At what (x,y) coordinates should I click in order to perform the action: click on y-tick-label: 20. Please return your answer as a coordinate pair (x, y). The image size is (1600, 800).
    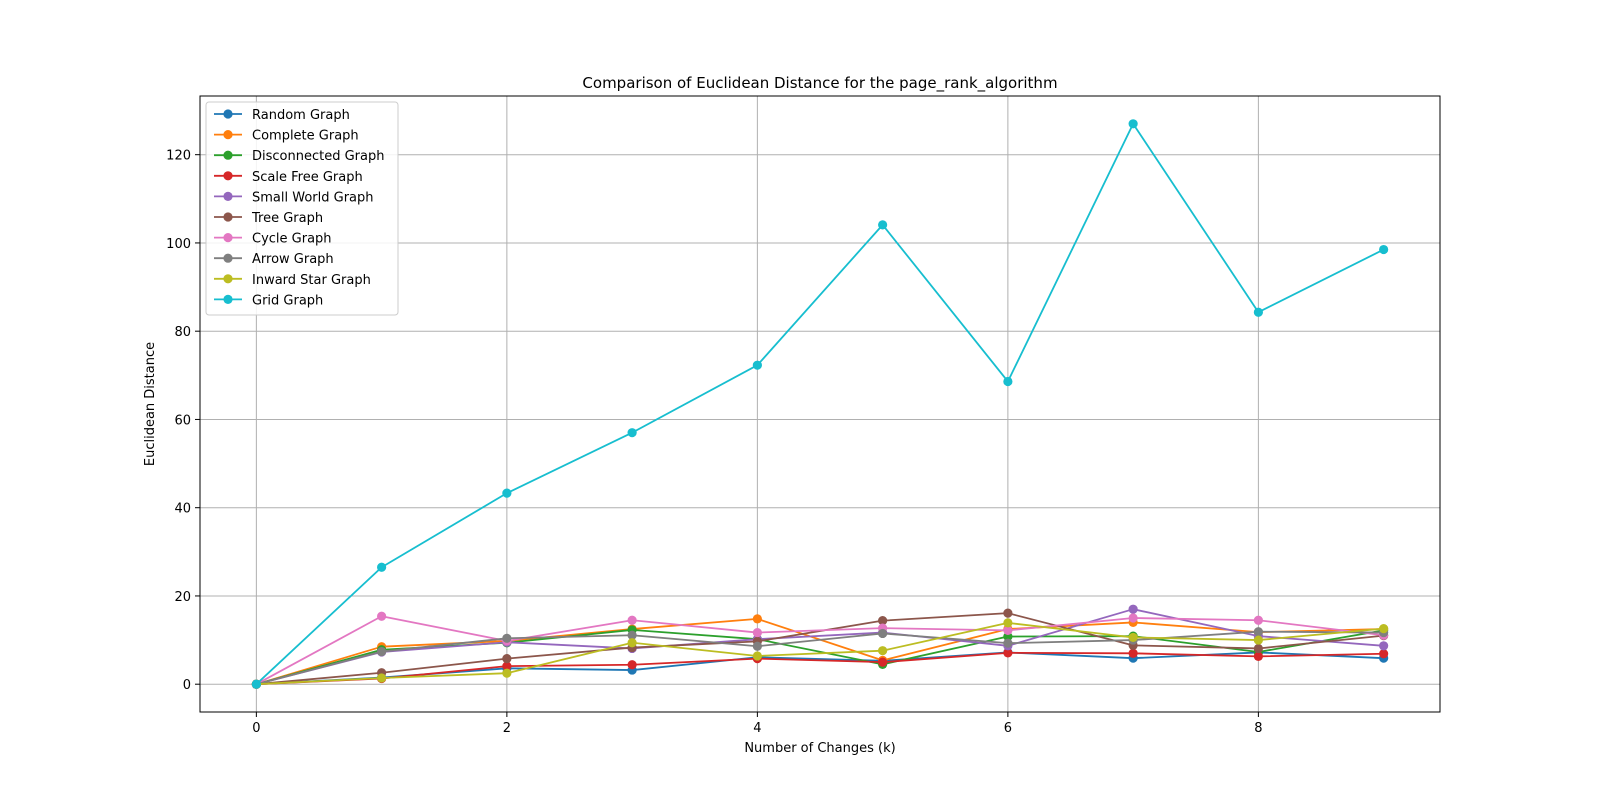
    Looking at the image, I should click on (182, 597).